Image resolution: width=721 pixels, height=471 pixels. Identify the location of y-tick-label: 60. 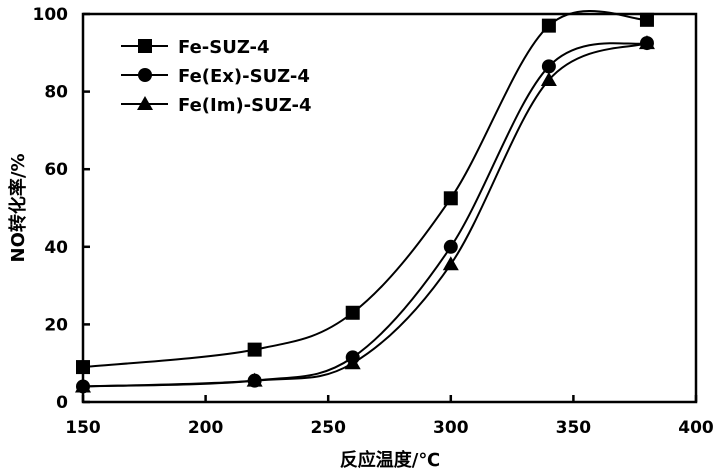
(56, 170).